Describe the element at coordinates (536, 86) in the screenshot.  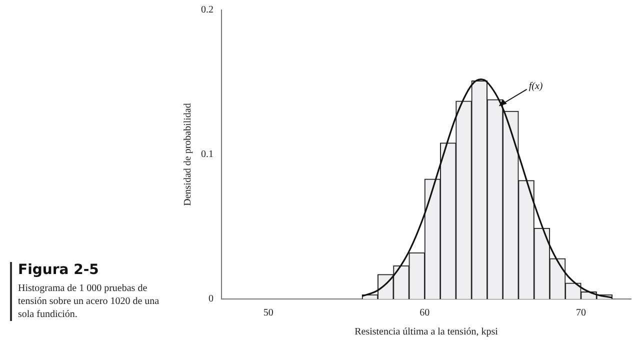
I see `text: f(x)` at that location.